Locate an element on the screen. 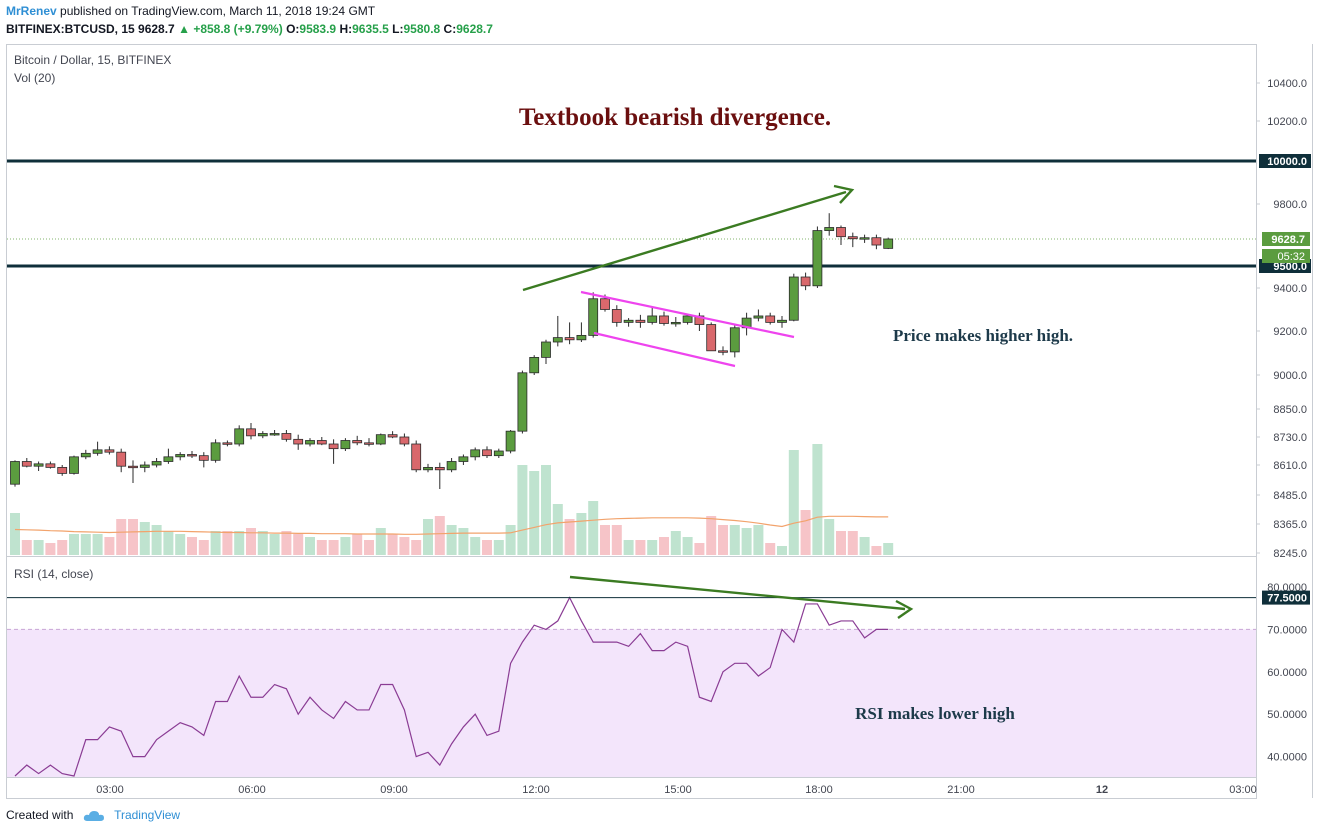  price-trend-arrow is located at coordinates (684, 241).